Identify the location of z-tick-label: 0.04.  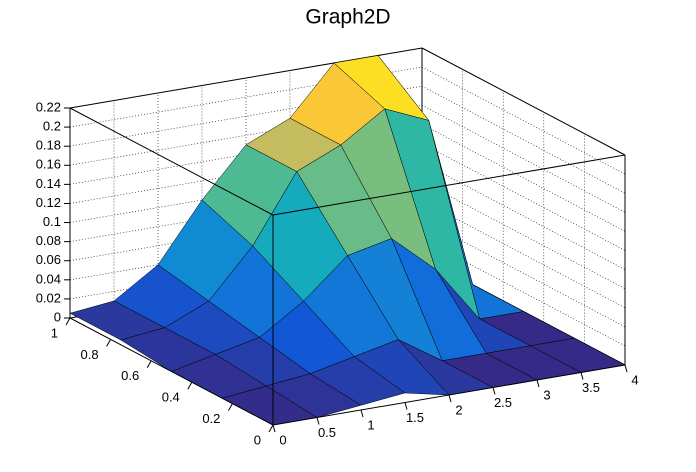
(48, 278).